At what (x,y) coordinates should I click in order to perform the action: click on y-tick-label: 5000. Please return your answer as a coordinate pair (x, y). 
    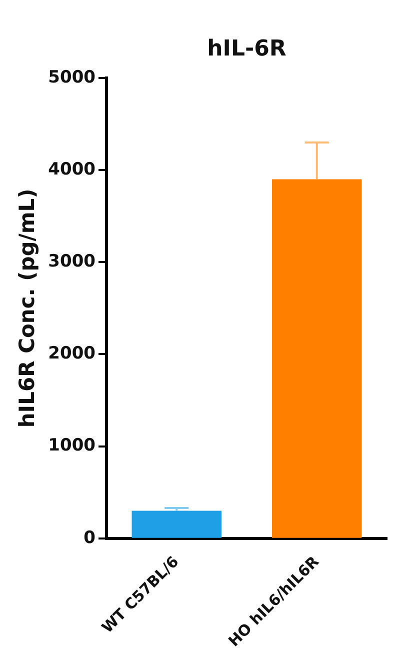
    Looking at the image, I should click on (72, 77).